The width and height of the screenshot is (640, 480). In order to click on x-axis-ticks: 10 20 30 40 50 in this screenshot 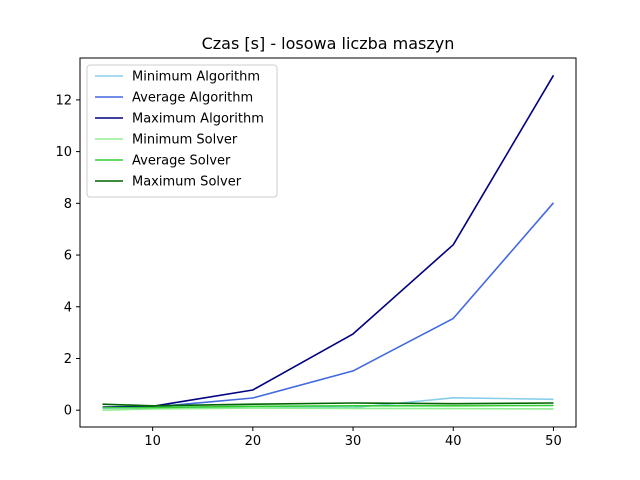, I will do `click(353, 438)`.